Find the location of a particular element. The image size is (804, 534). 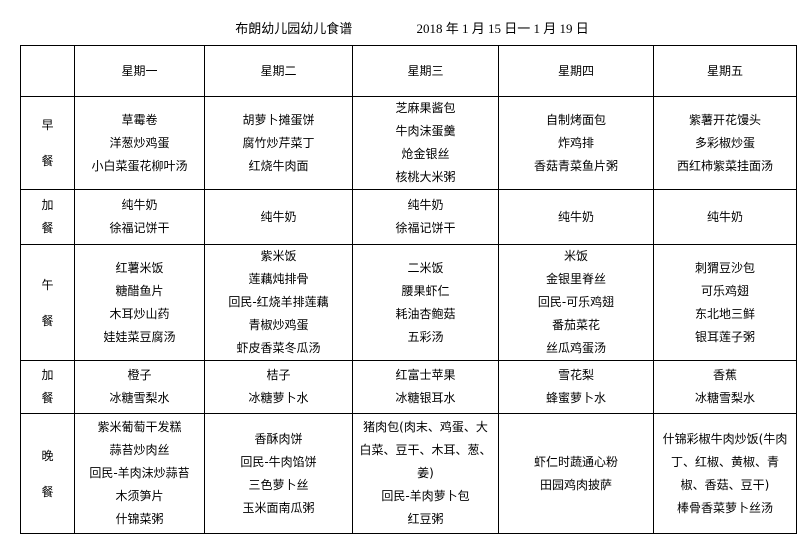

menu-cell: 红富士苹果冰糖银耳水 is located at coordinates (425, 387).